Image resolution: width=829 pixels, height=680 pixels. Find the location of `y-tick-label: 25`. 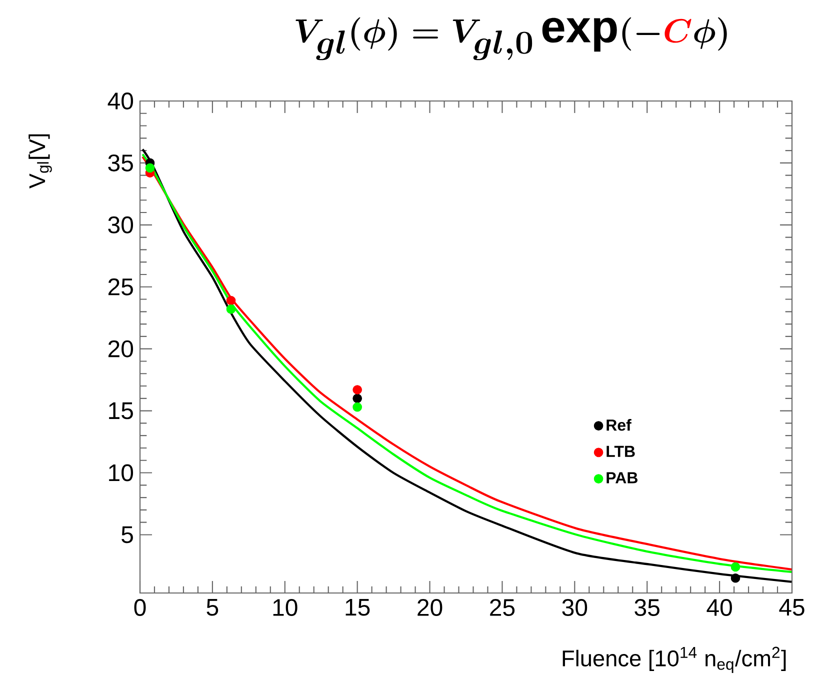

y-tick-label: 25 is located at coordinates (120, 287).